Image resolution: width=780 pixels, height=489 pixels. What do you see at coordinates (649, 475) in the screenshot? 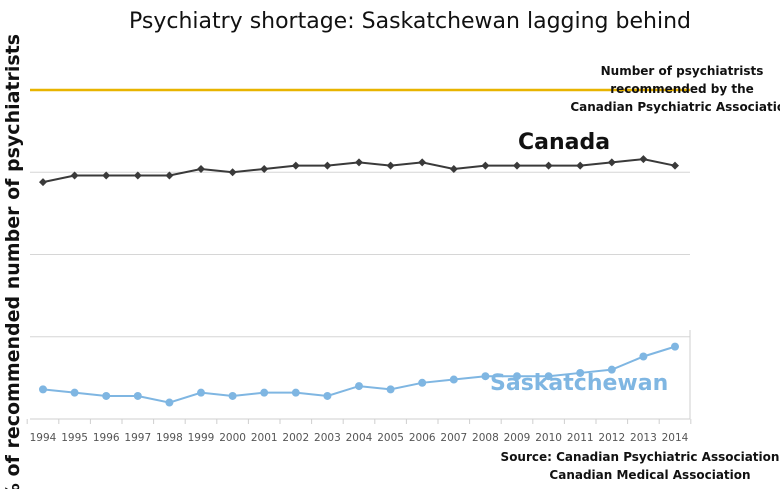
I see `source-line: Canadian Medical Association` at bounding box center [649, 475].